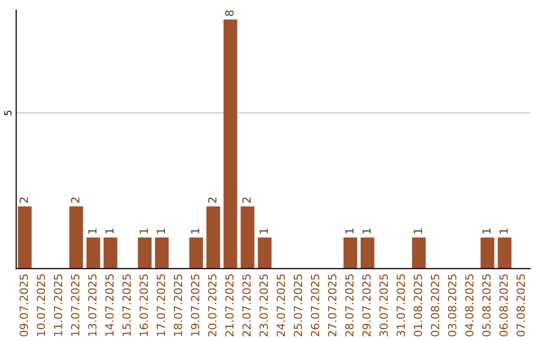 The width and height of the screenshot is (540, 340). Describe the element at coordinates (109, 305) in the screenshot. I see `x-tick-label: 14.07.2025` at that location.